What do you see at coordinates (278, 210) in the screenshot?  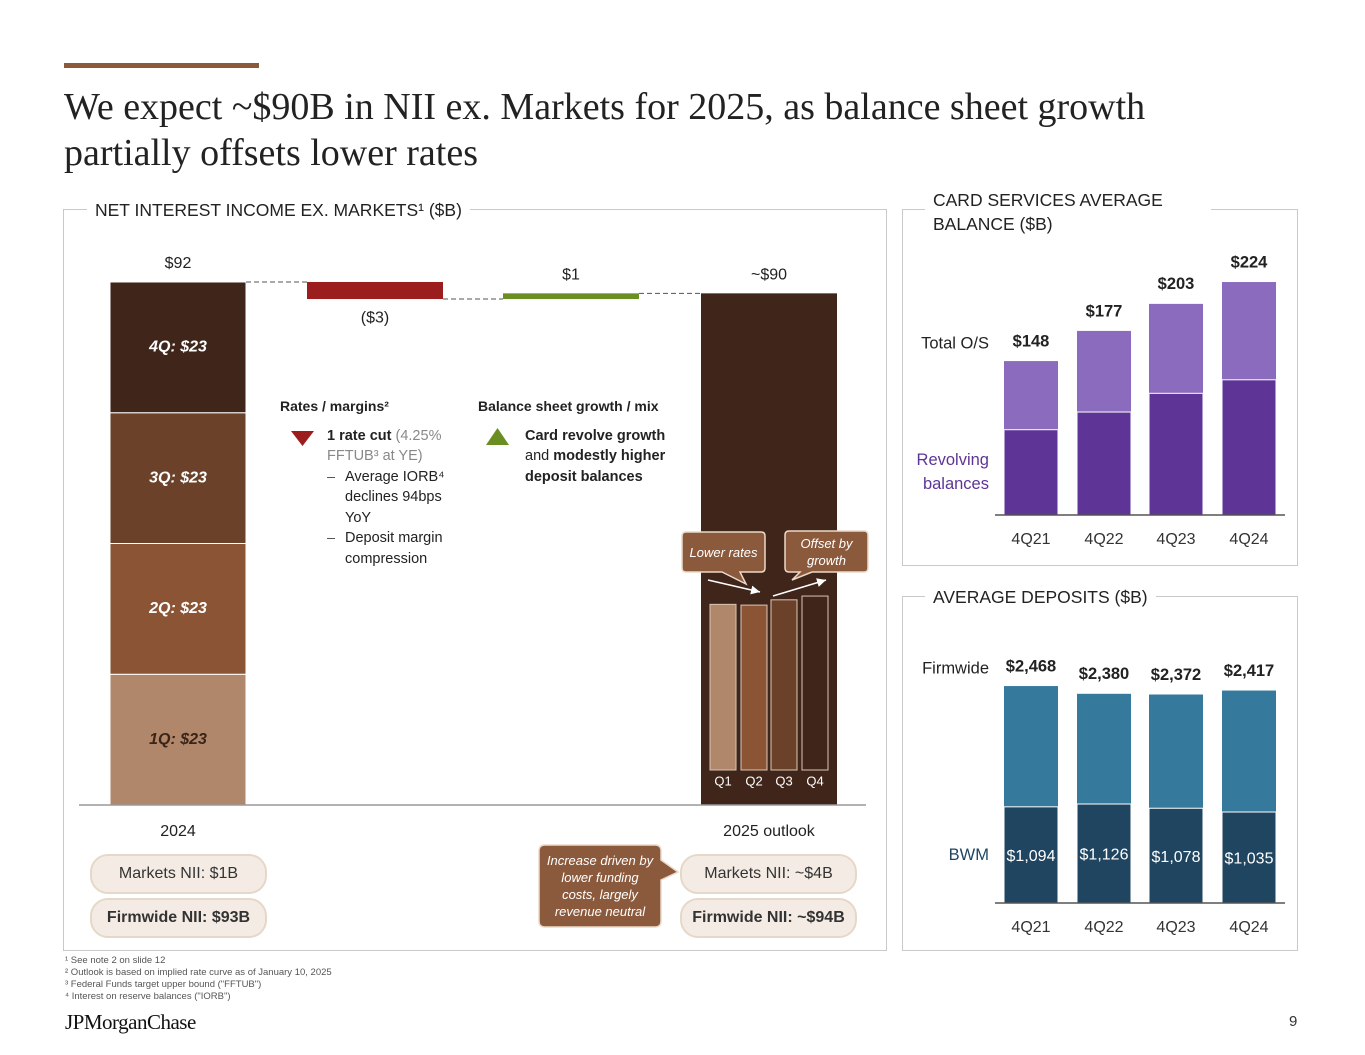 I see `panel-title: NET INTEREST INCOME EX. MARKETS¹ ($B)` at bounding box center [278, 210].